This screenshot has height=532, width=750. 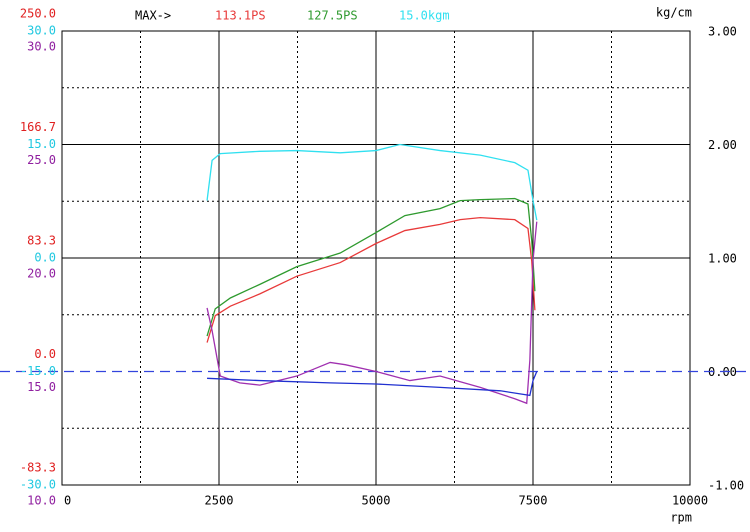 I want to click on y2-tick-label: 3.00, so click(x=722, y=32).